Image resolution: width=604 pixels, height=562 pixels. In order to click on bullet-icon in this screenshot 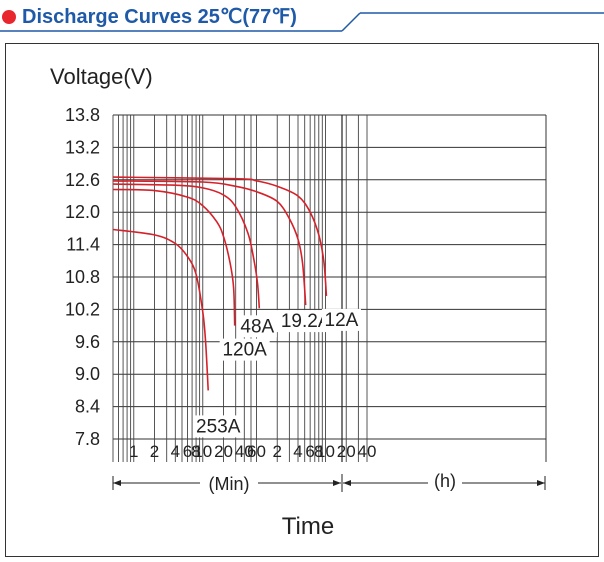, I will do `click(9, 17)`.